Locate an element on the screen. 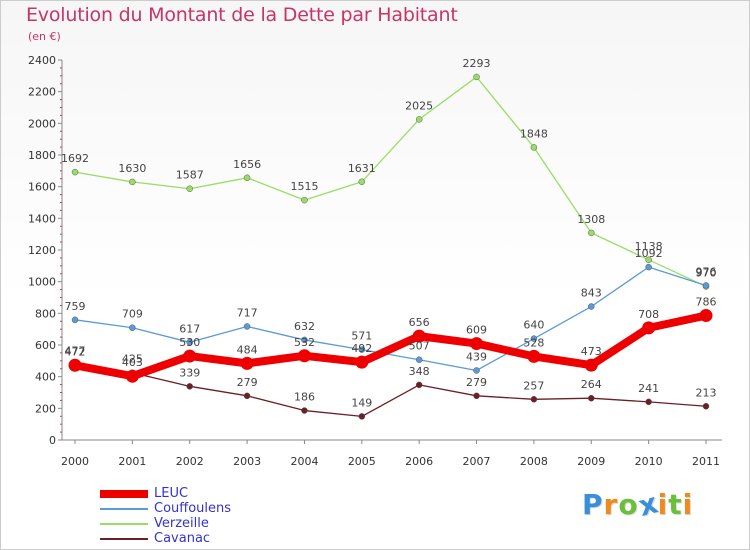 This screenshot has width=750, height=550. data-label-verzeille: 2293 is located at coordinates (477, 63).